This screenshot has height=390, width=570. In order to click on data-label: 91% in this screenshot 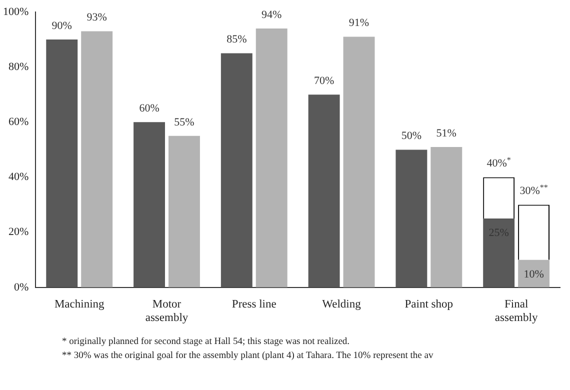, I will do `click(359, 23)`.